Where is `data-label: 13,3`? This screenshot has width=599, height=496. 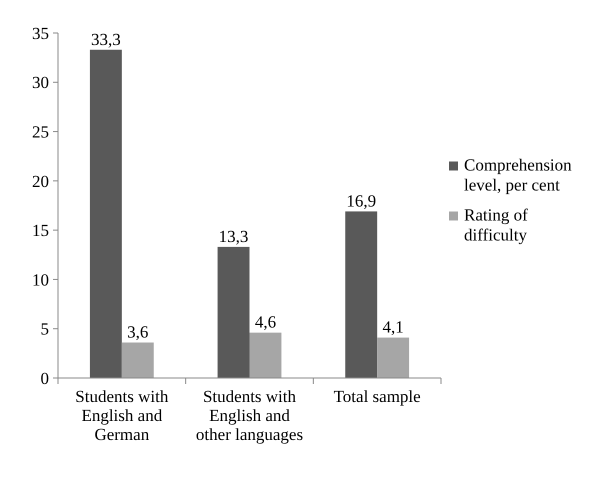
data-label: 13,3 is located at coordinates (233, 236).